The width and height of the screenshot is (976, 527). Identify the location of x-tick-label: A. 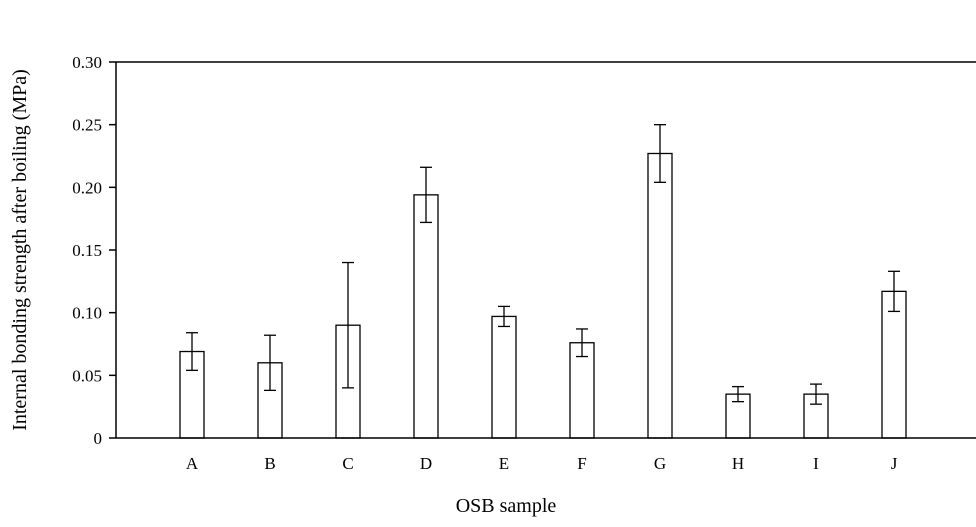
(192, 463).